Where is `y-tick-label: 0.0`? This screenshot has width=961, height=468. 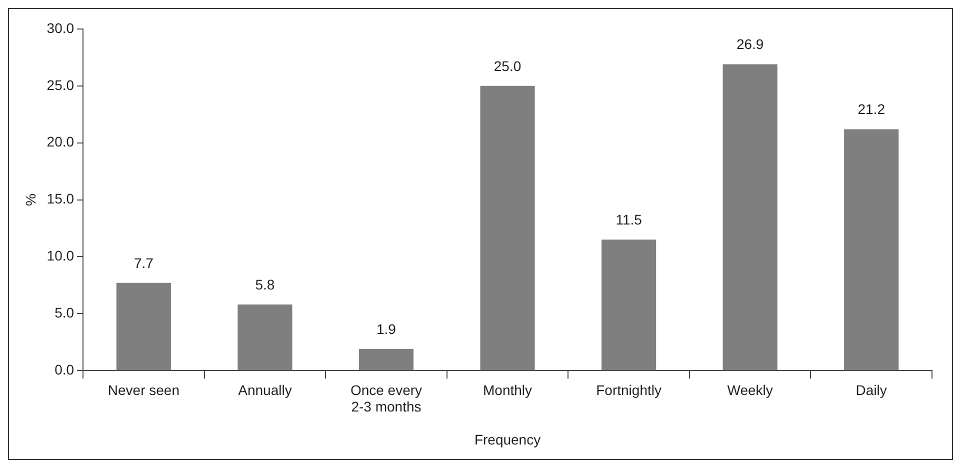 y-tick-label: 0.0 is located at coordinates (64, 369).